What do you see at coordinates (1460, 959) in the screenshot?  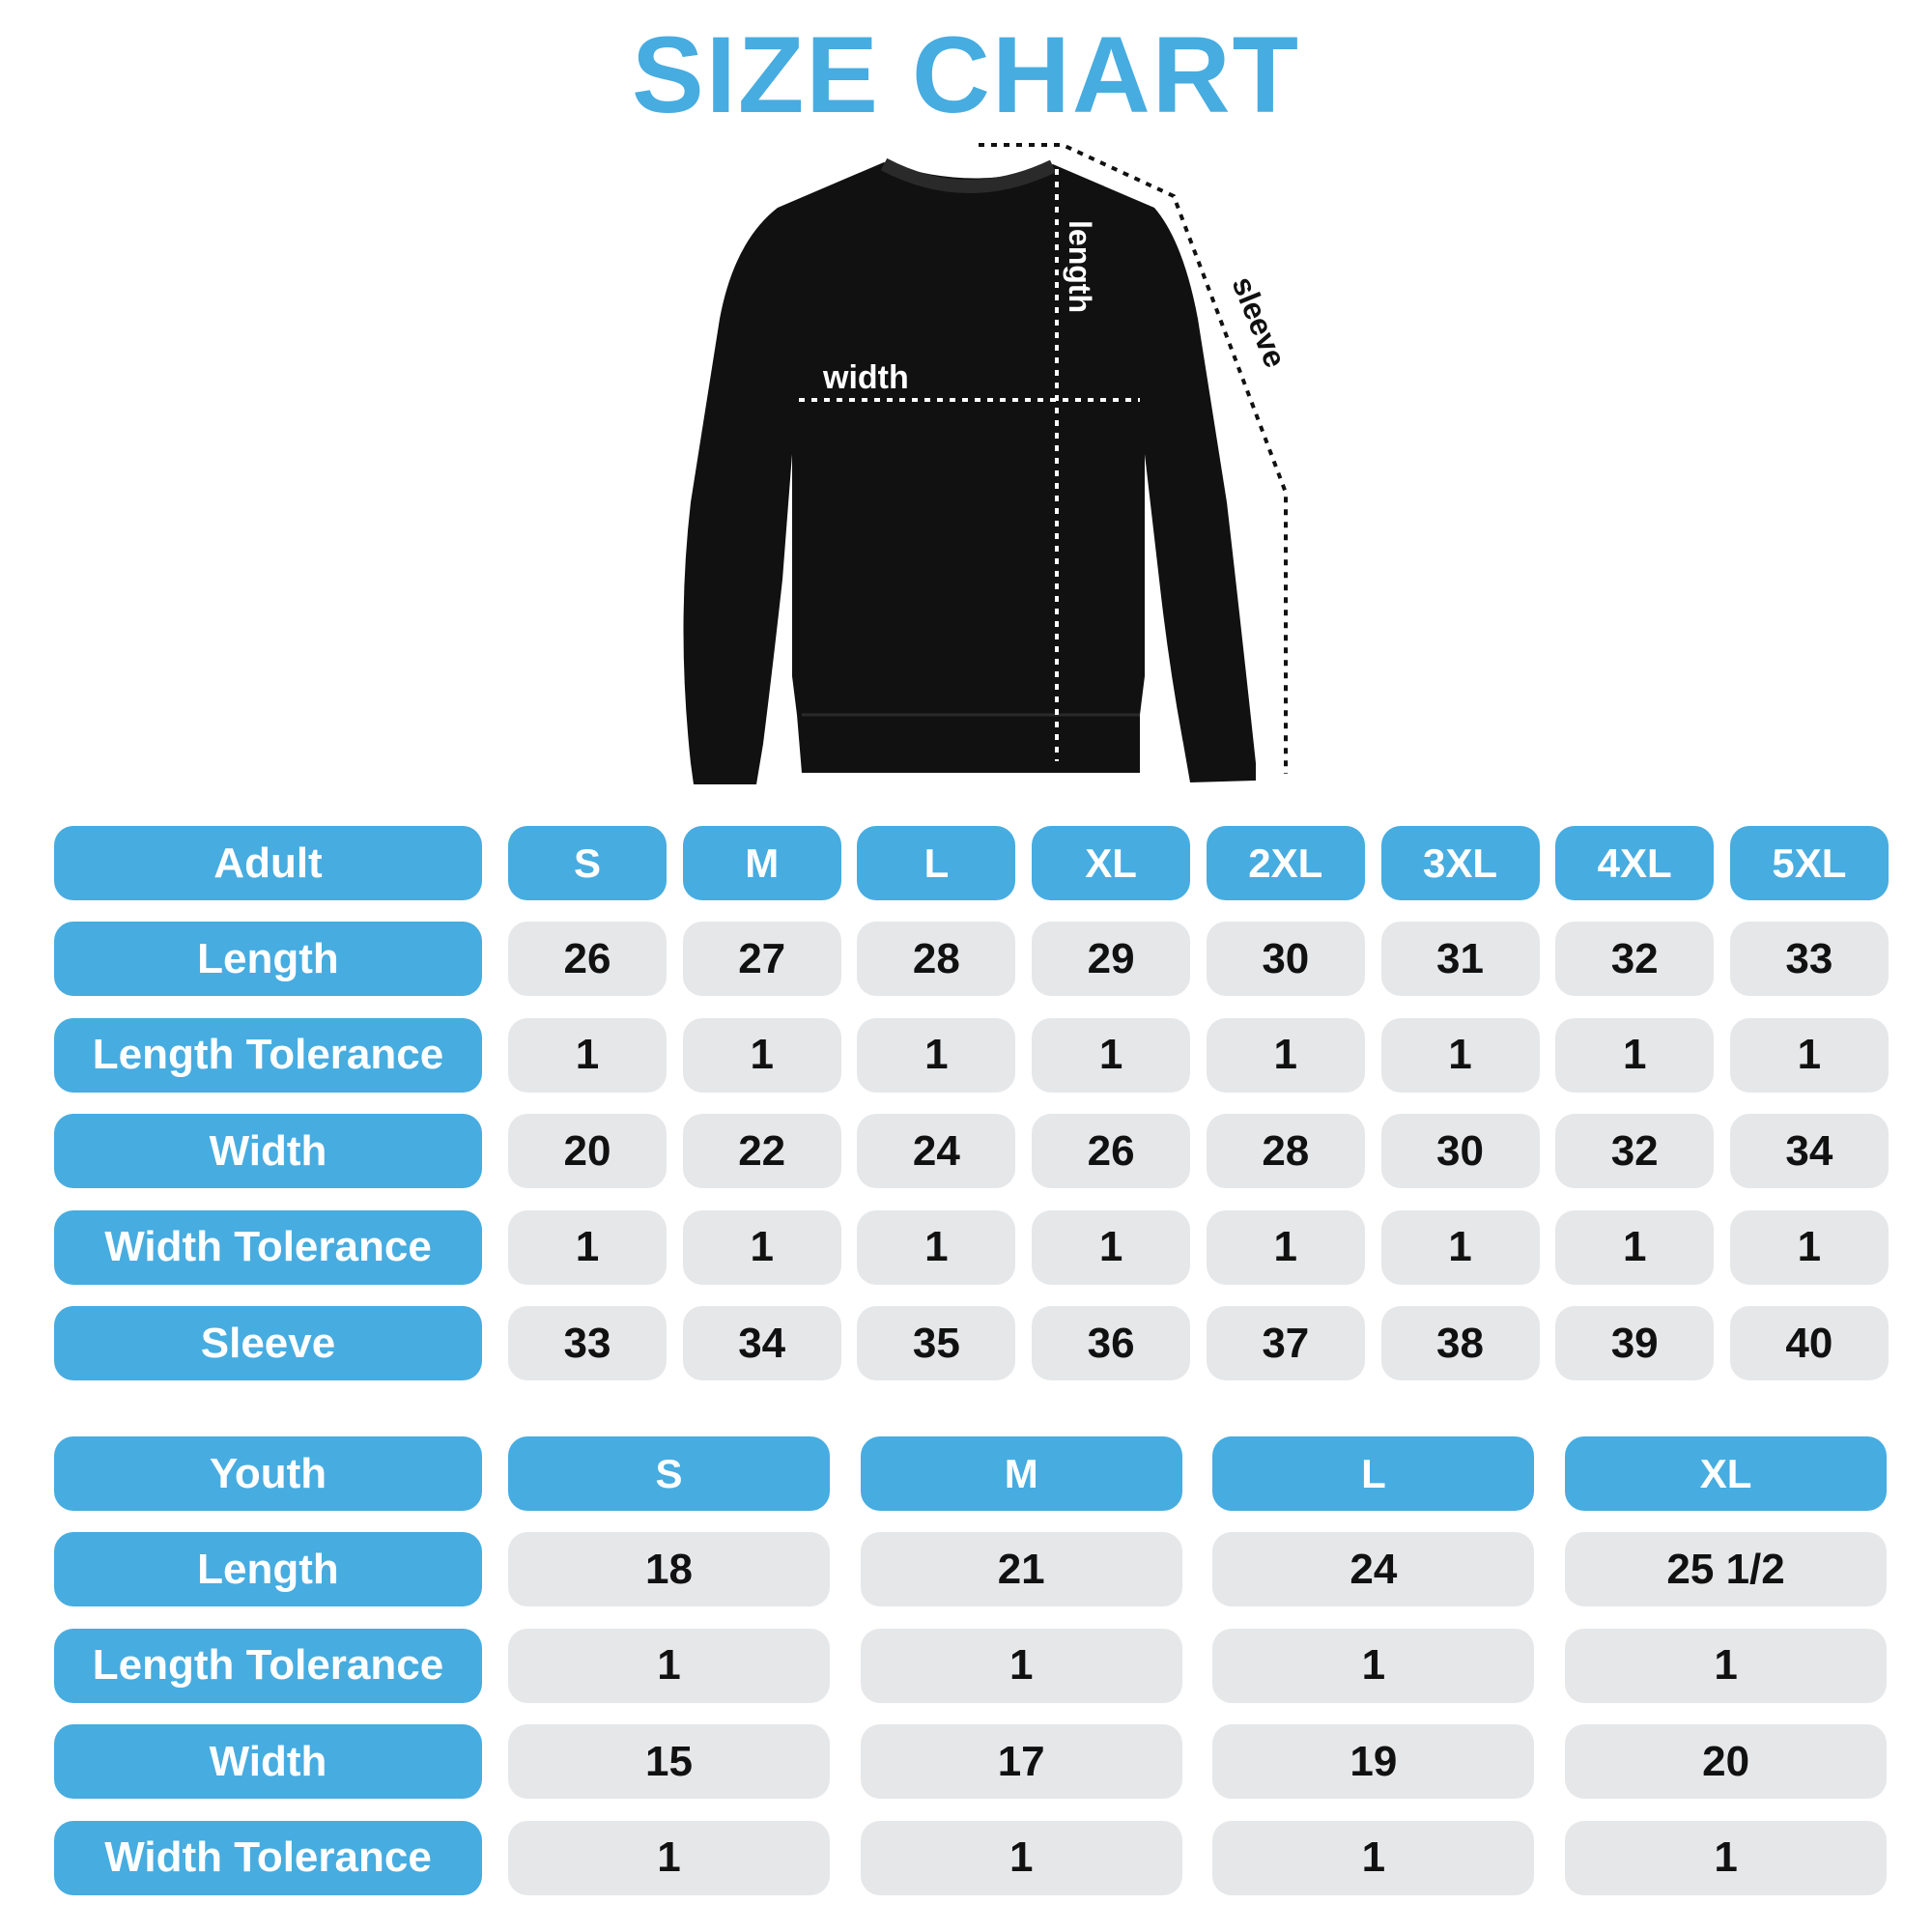 I see `adult-value-cell: 31` at bounding box center [1460, 959].